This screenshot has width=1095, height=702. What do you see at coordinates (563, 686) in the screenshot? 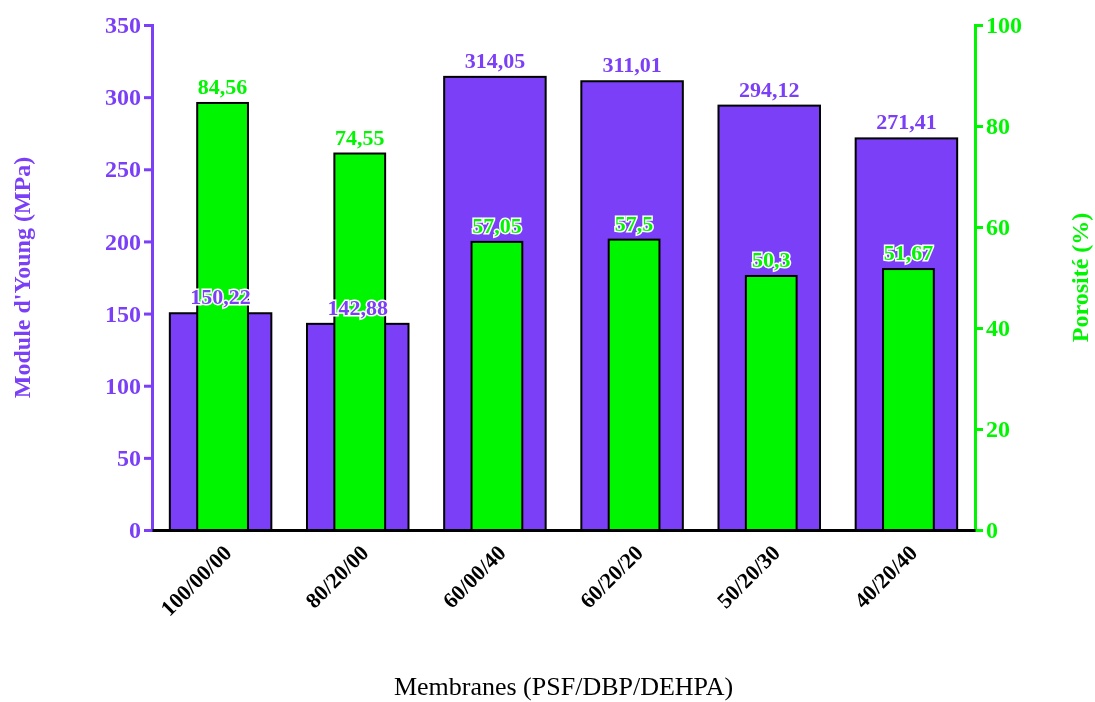
I see `x-axis-title: Membranes (PSF/DBP/DEHPA)` at bounding box center [563, 686].